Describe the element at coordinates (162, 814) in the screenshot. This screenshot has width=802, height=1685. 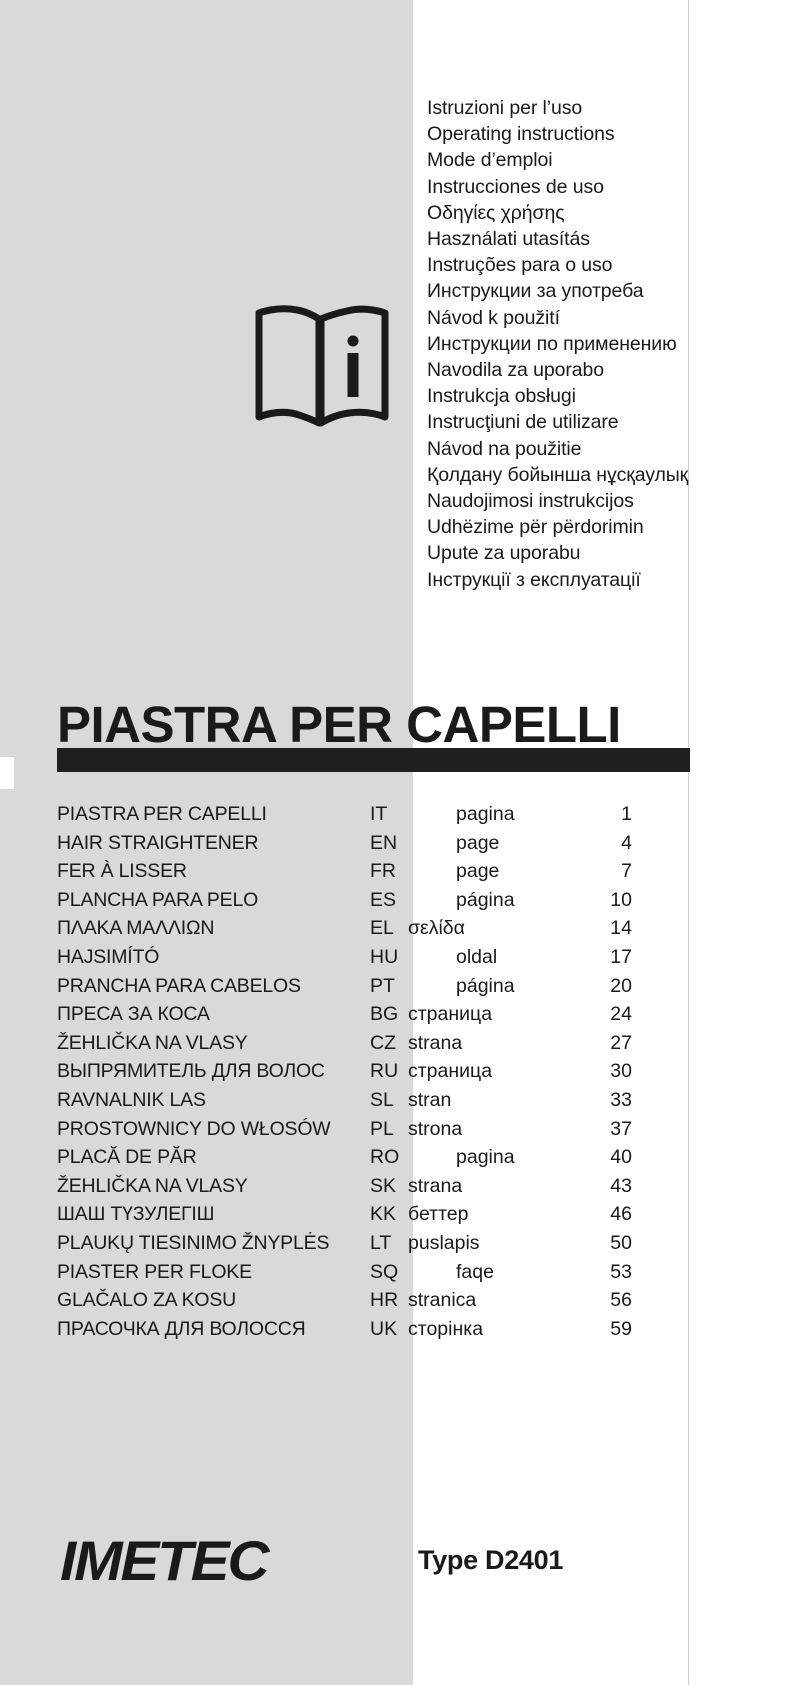
I see `product-name-cell: PIASTRA PER CAPELLI` at that location.